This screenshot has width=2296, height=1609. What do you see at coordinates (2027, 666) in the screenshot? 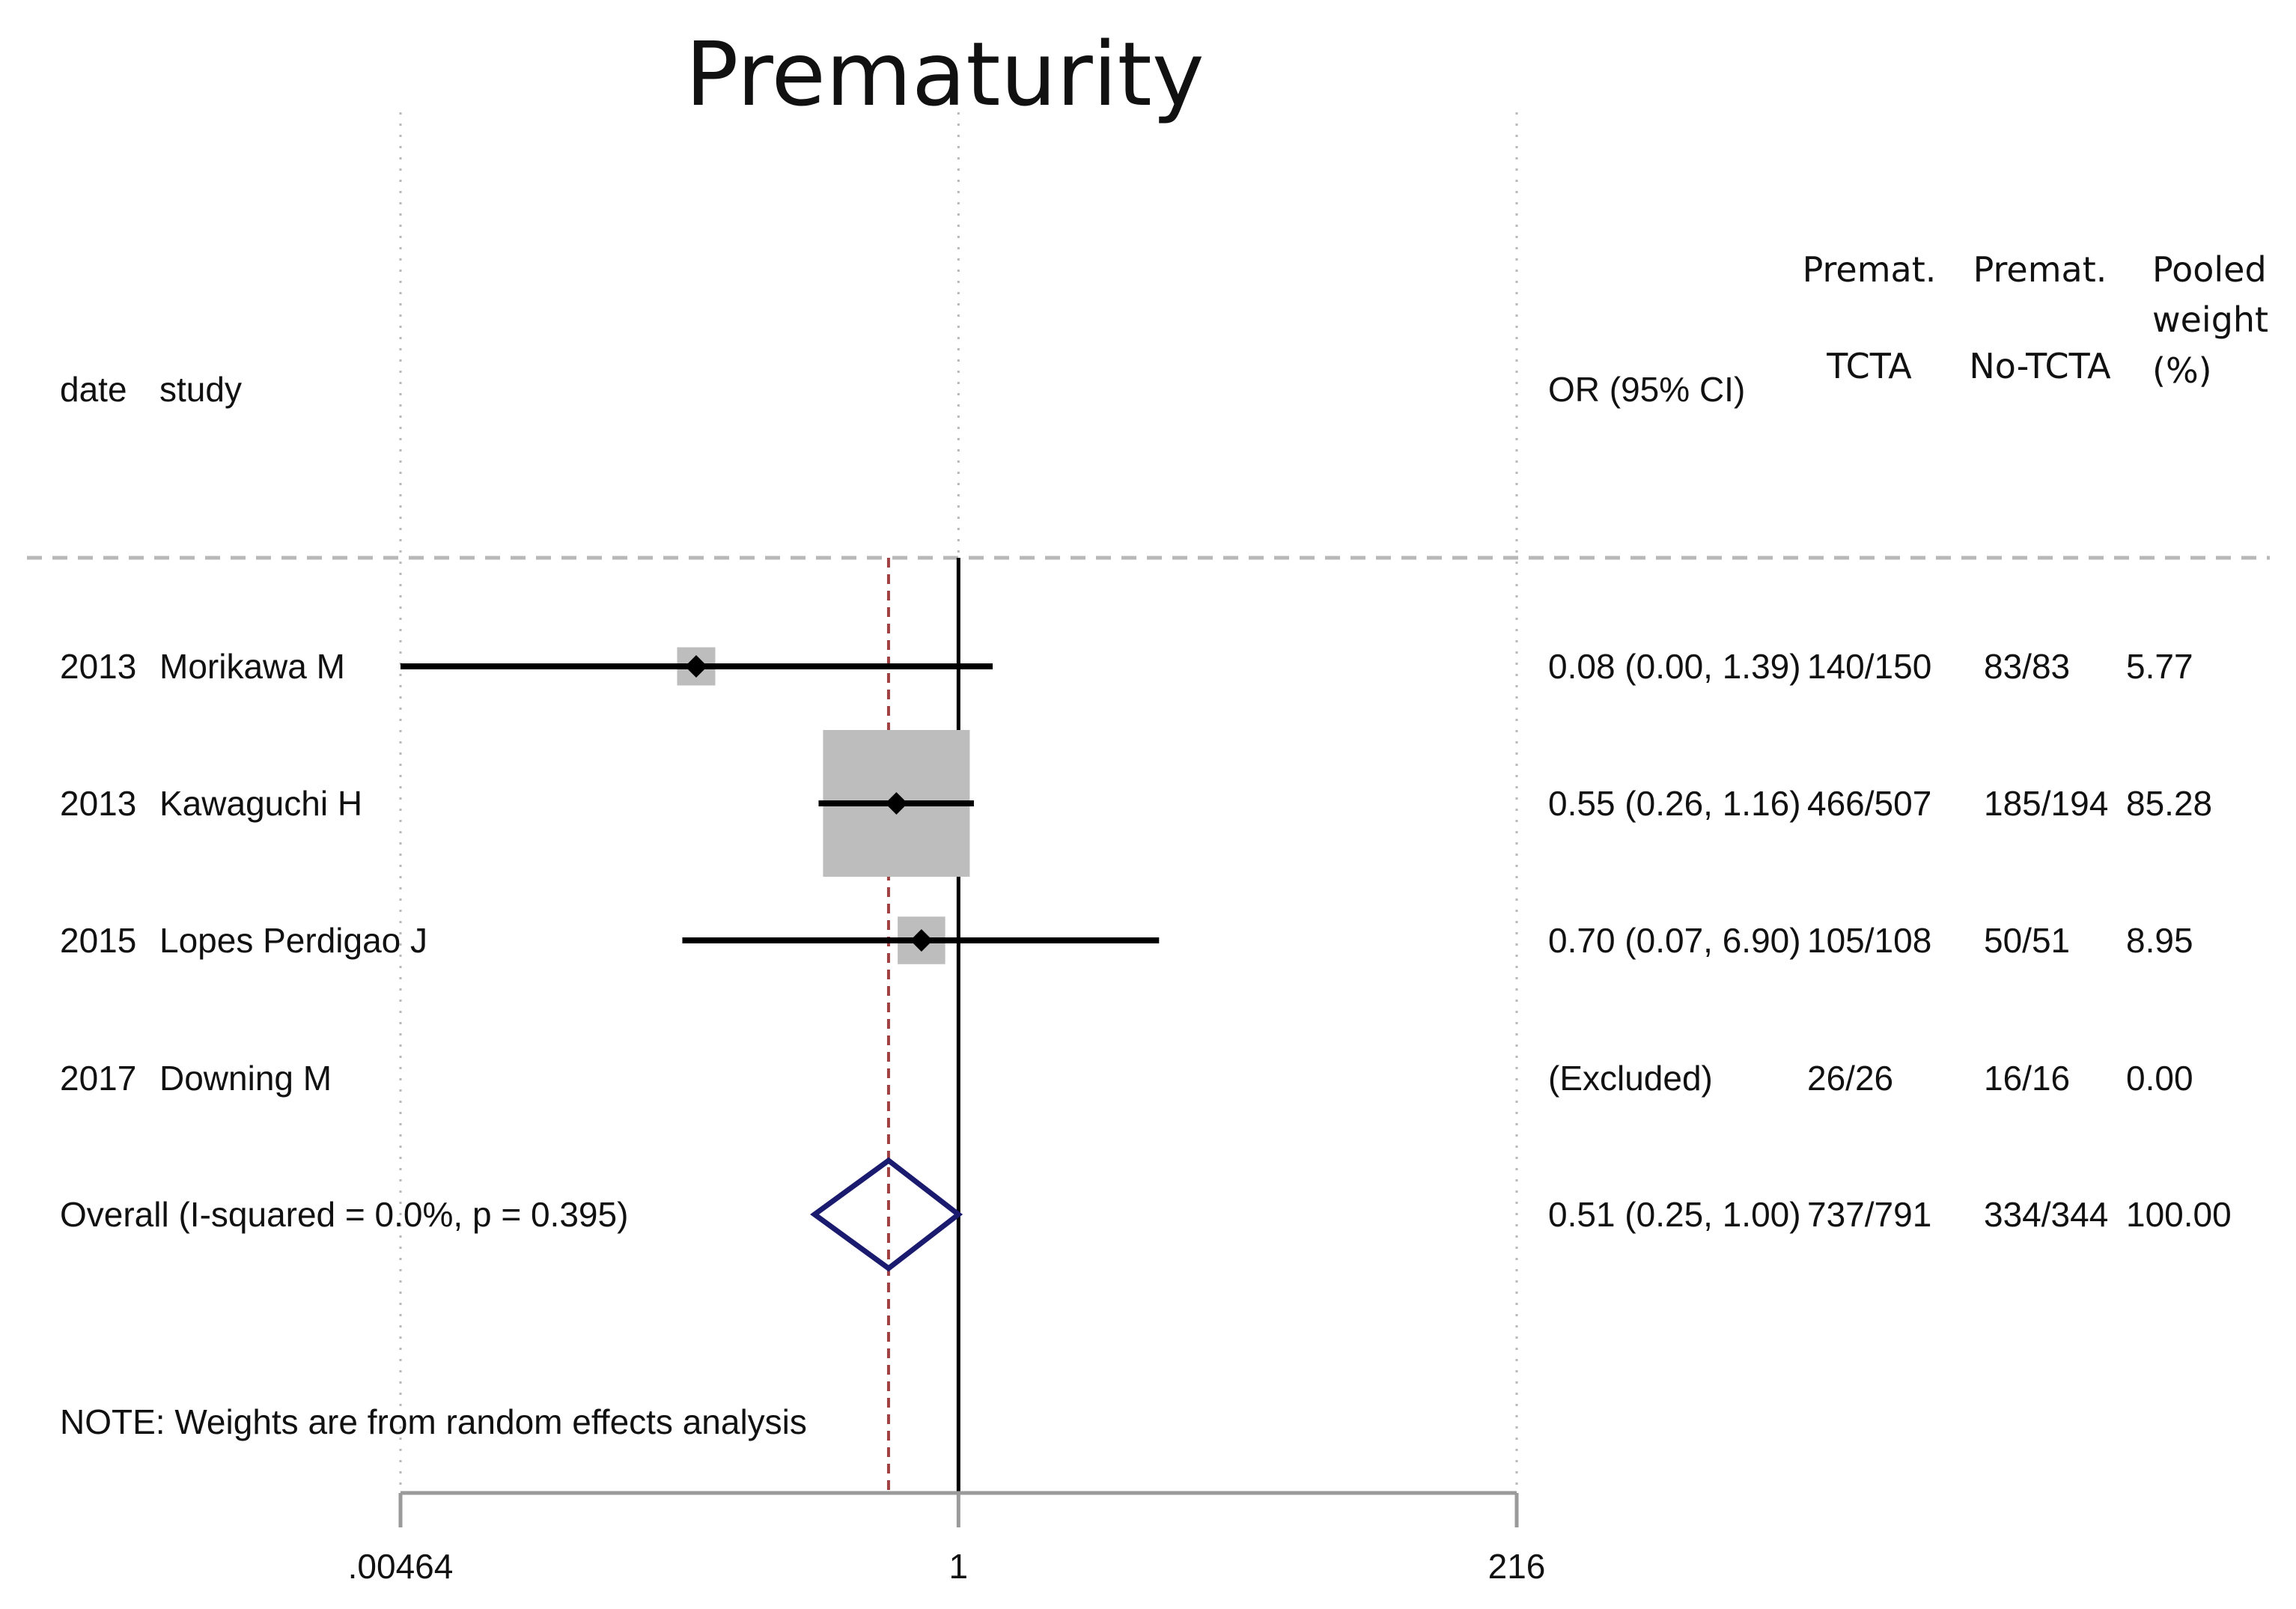
I see `row-notcta: 83/83` at bounding box center [2027, 666].